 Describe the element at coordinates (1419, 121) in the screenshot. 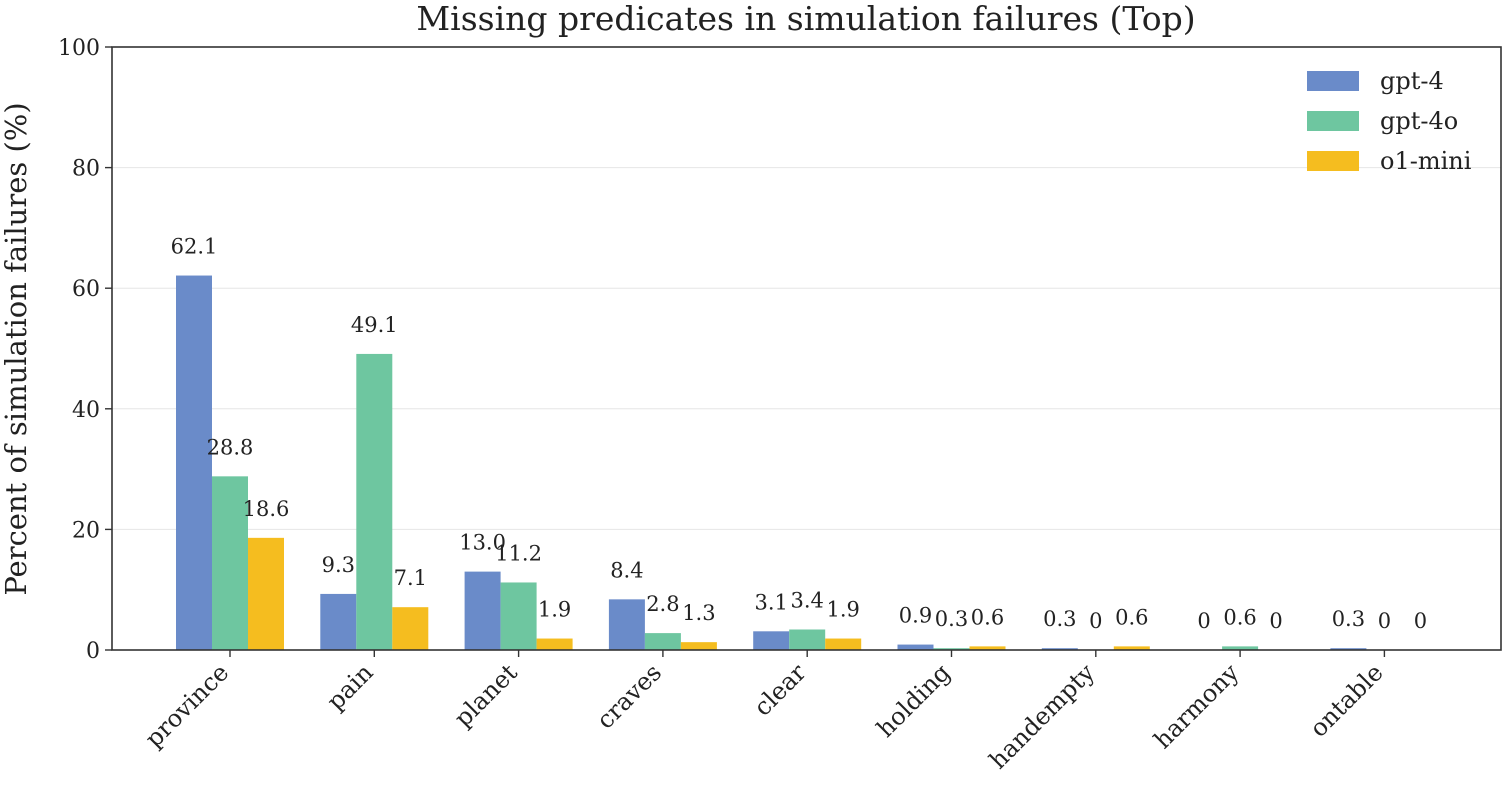

I see `legend-label-gpt-4o: gpt-4o` at that location.